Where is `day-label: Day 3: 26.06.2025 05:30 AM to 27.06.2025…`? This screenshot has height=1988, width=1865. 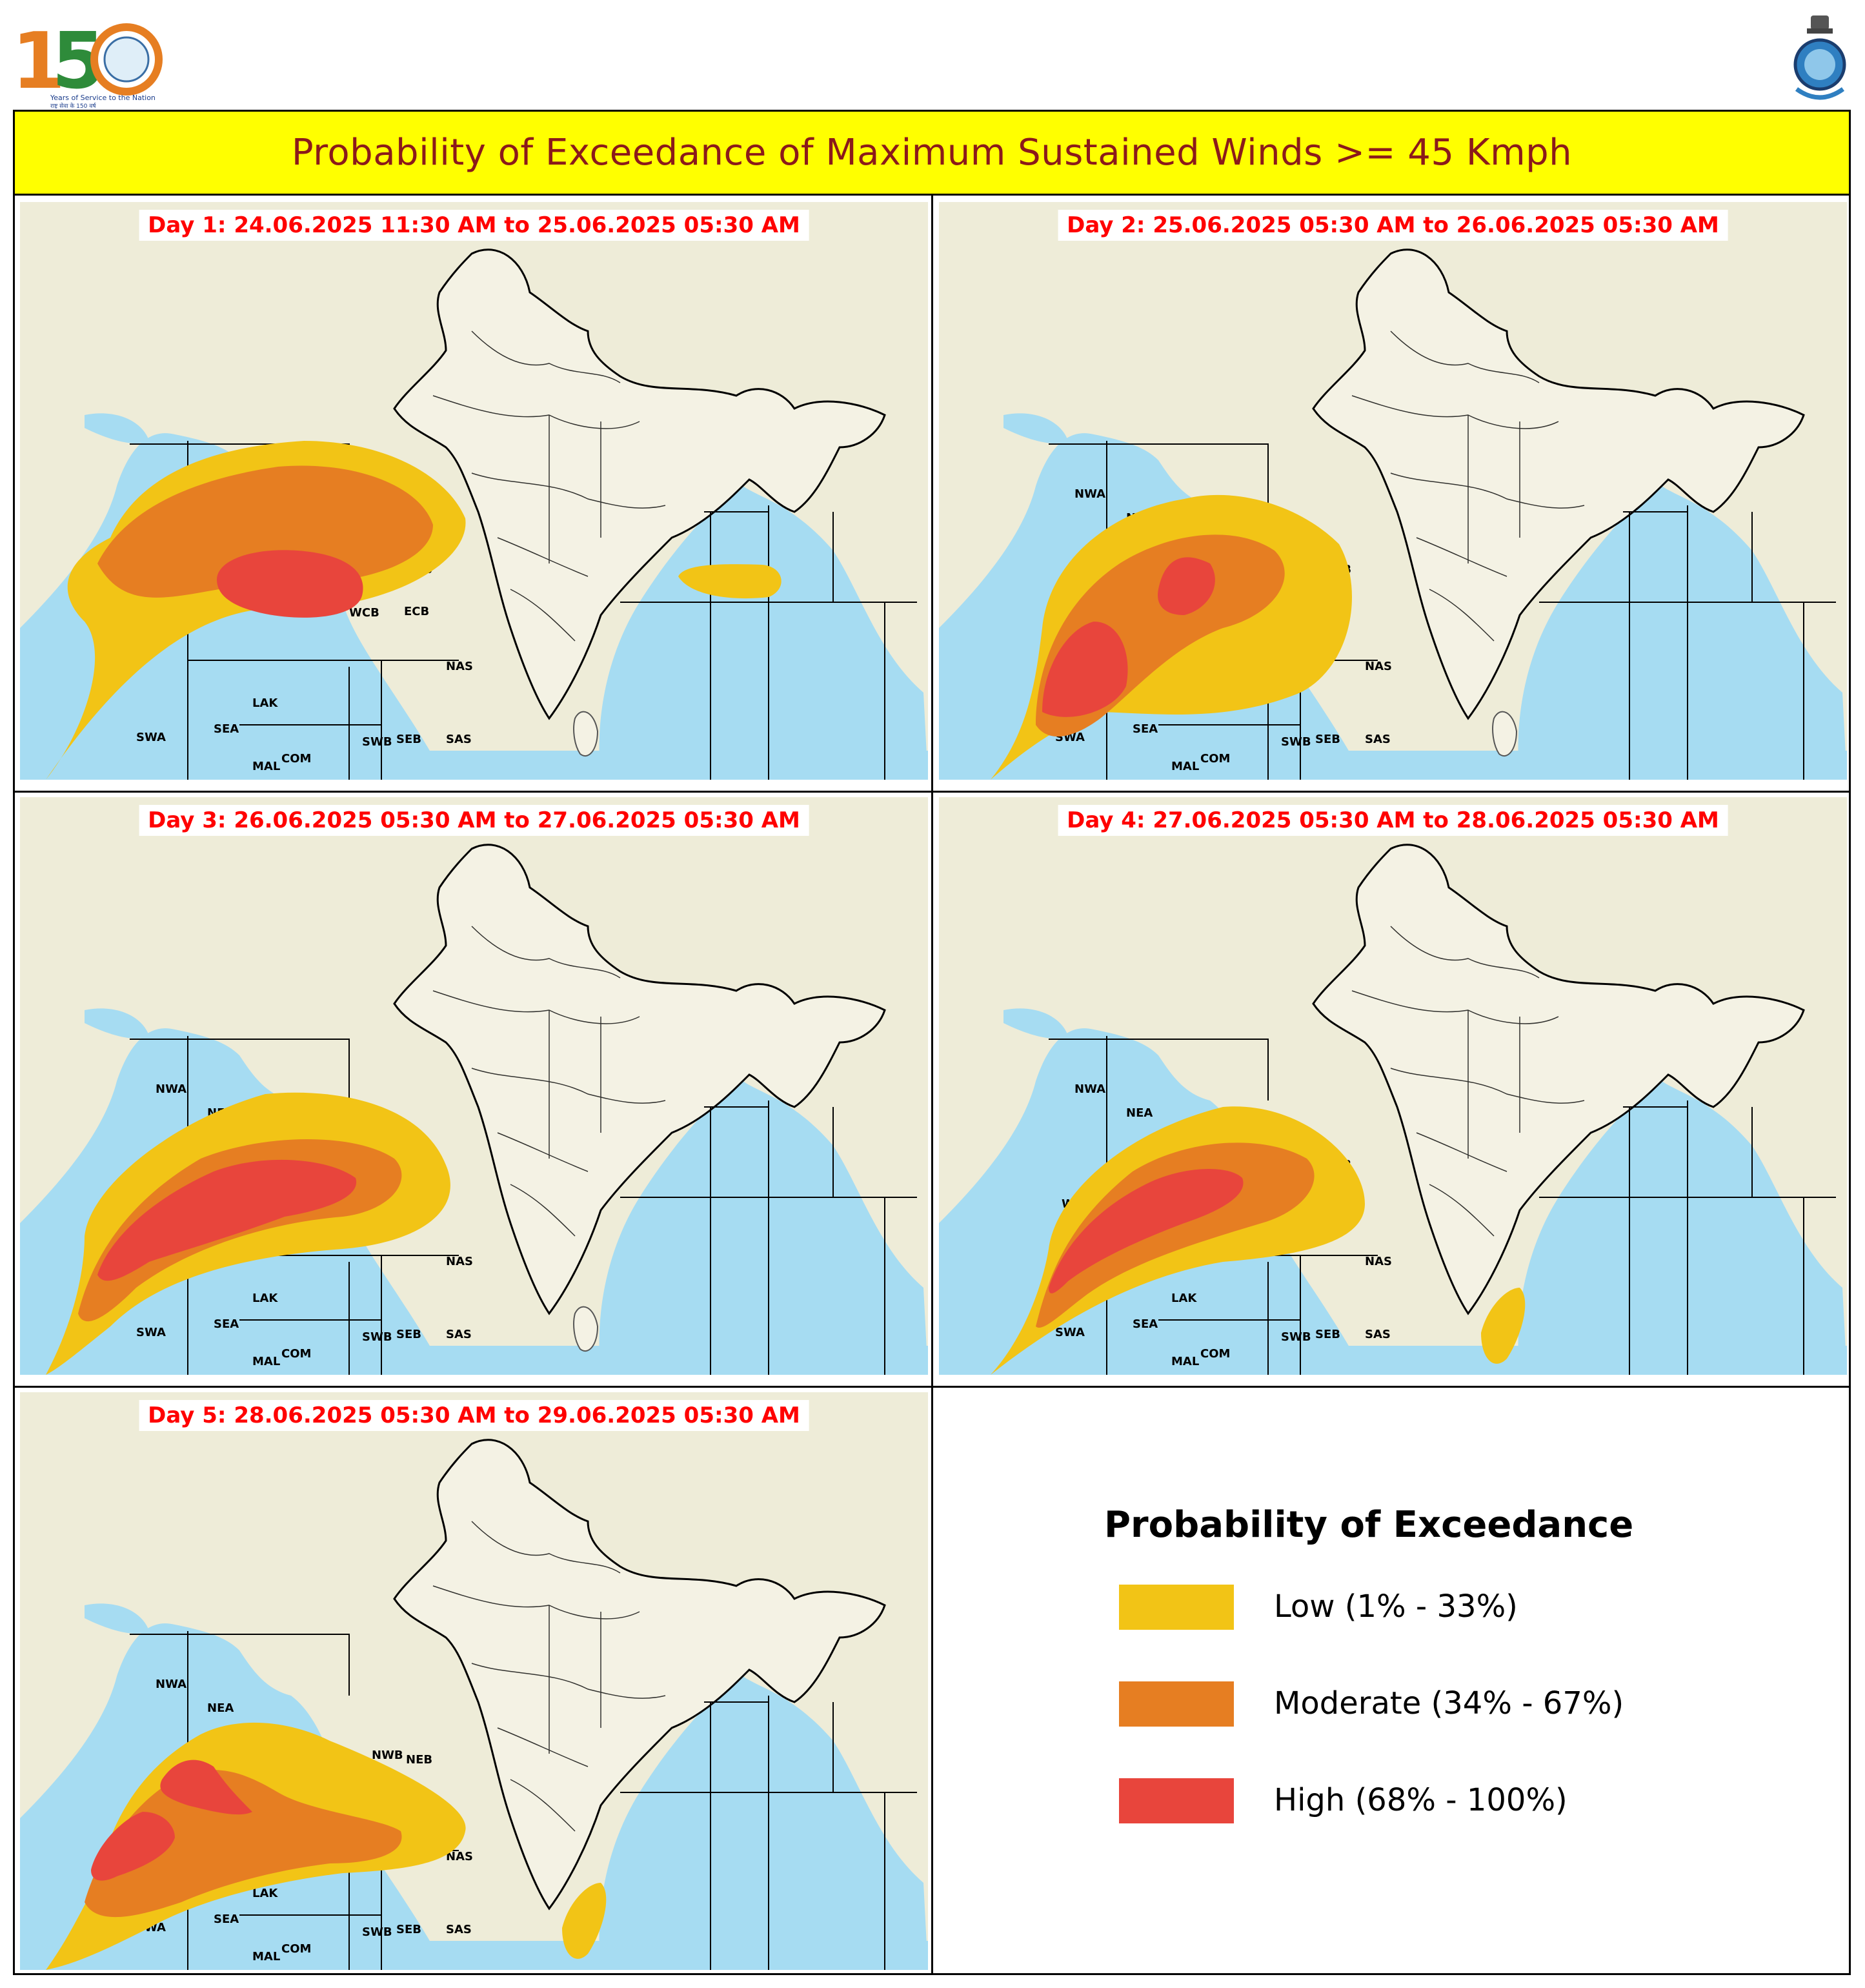 day-label: Day 3: 26.06.2025 05:30 AM to 27.06.2025… is located at coordinates (474, 820).